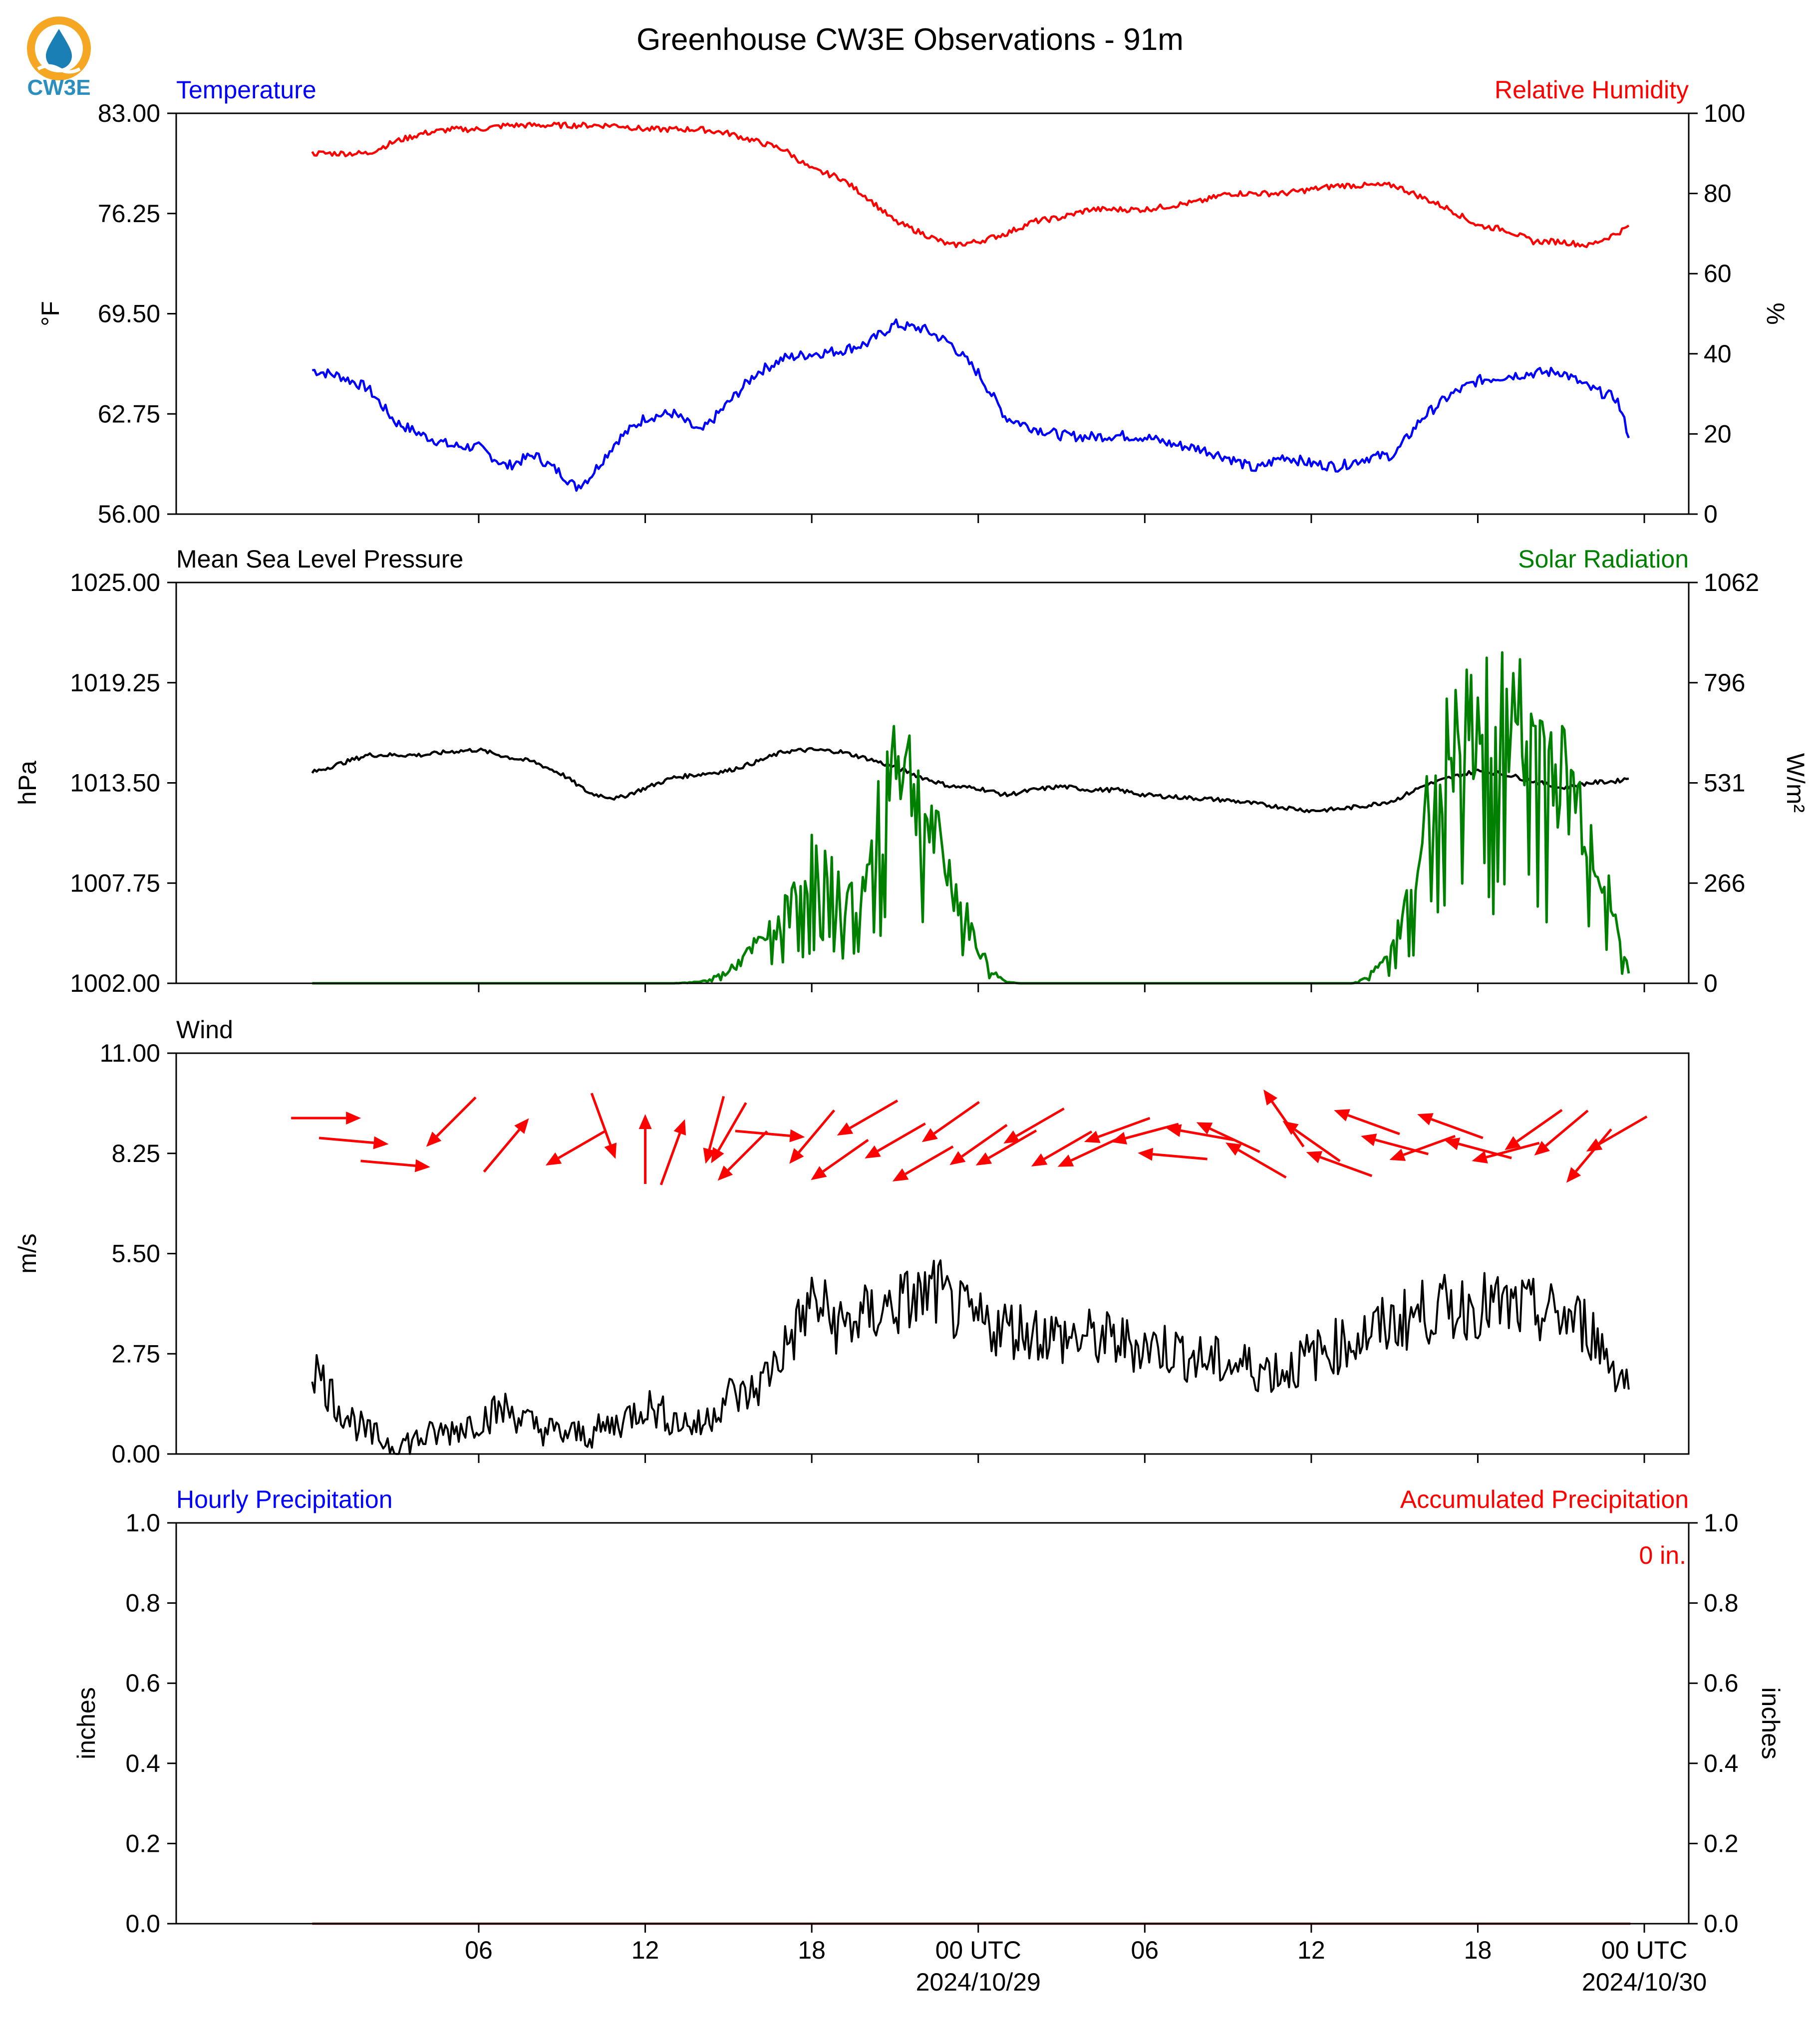  Describe the element at coordinates (319, 559) in the screenshot. I see `panel-left-title: Mean Sea Level Pressure` at that location.